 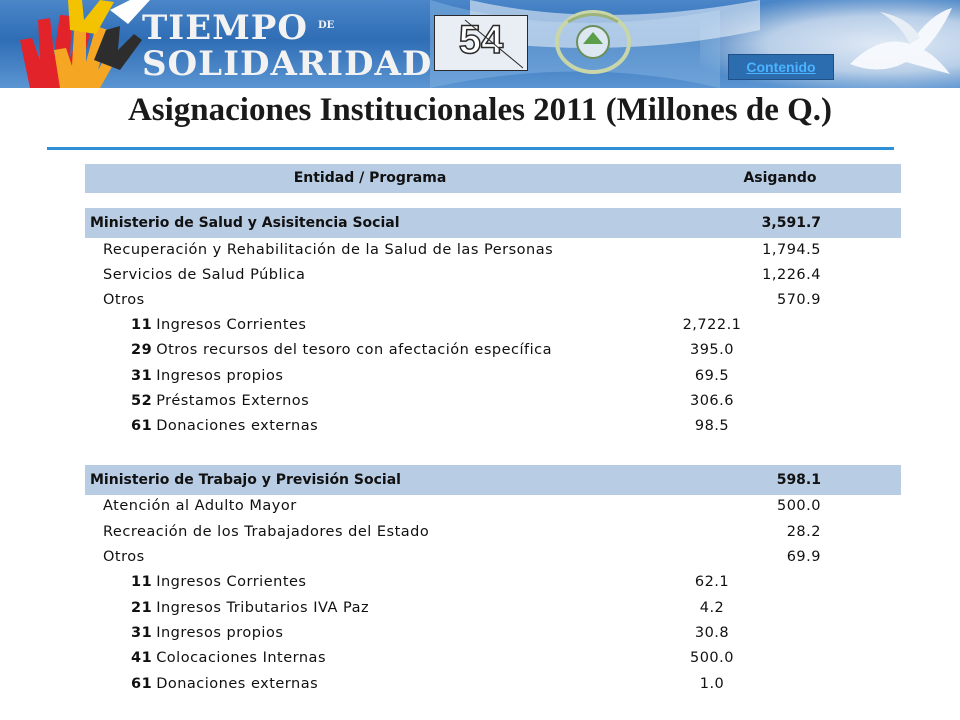 What do you see at coordinates (233, 401) in the screenshot?
I see `source-label: Préstamos Externos` at bounding box center [233, 401].